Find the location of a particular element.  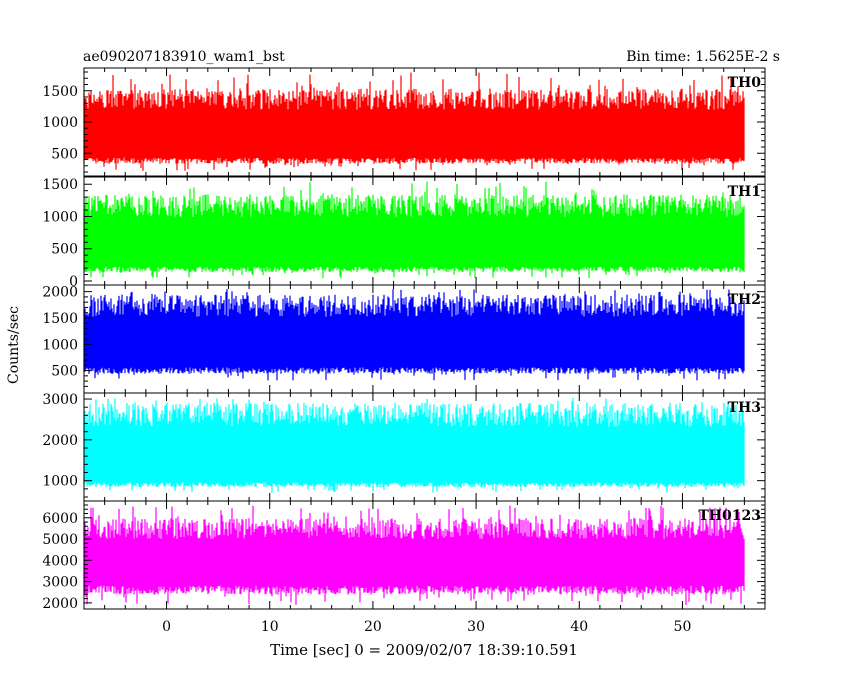

x-axis-label: Time [sec] 0 = 2009/02/07 18:39:10.591 is located at coordinates (424, 650).